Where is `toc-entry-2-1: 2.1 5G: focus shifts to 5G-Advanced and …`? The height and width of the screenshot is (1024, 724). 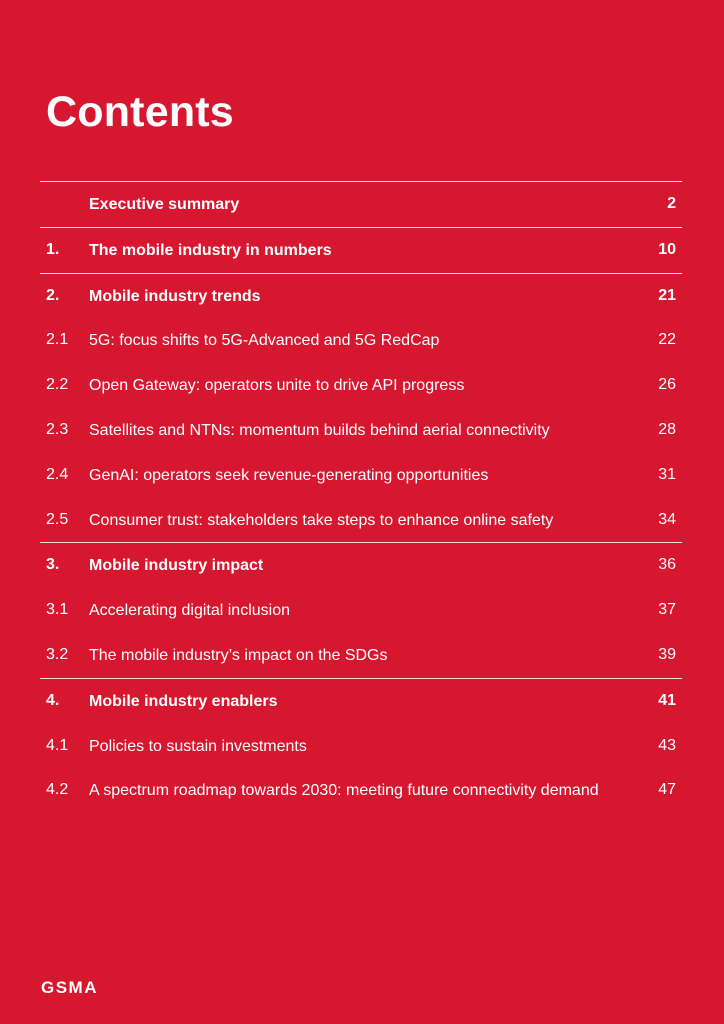
toc-entry-2-1: 2.1 5G: focus shifts to 5G-Advanced and … is located at coordinates (361, 340).